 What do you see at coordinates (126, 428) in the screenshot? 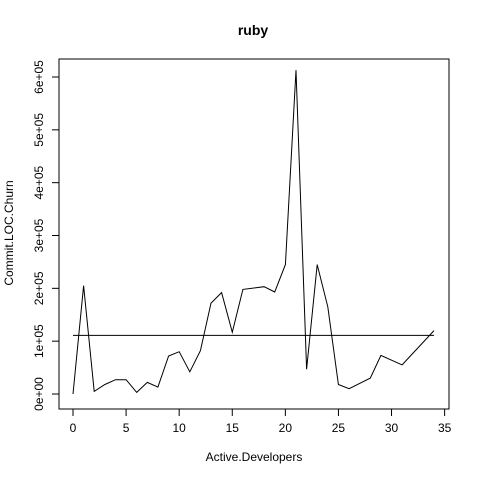
I see `x-tick-label: 5` at bounding box center [126, 428].